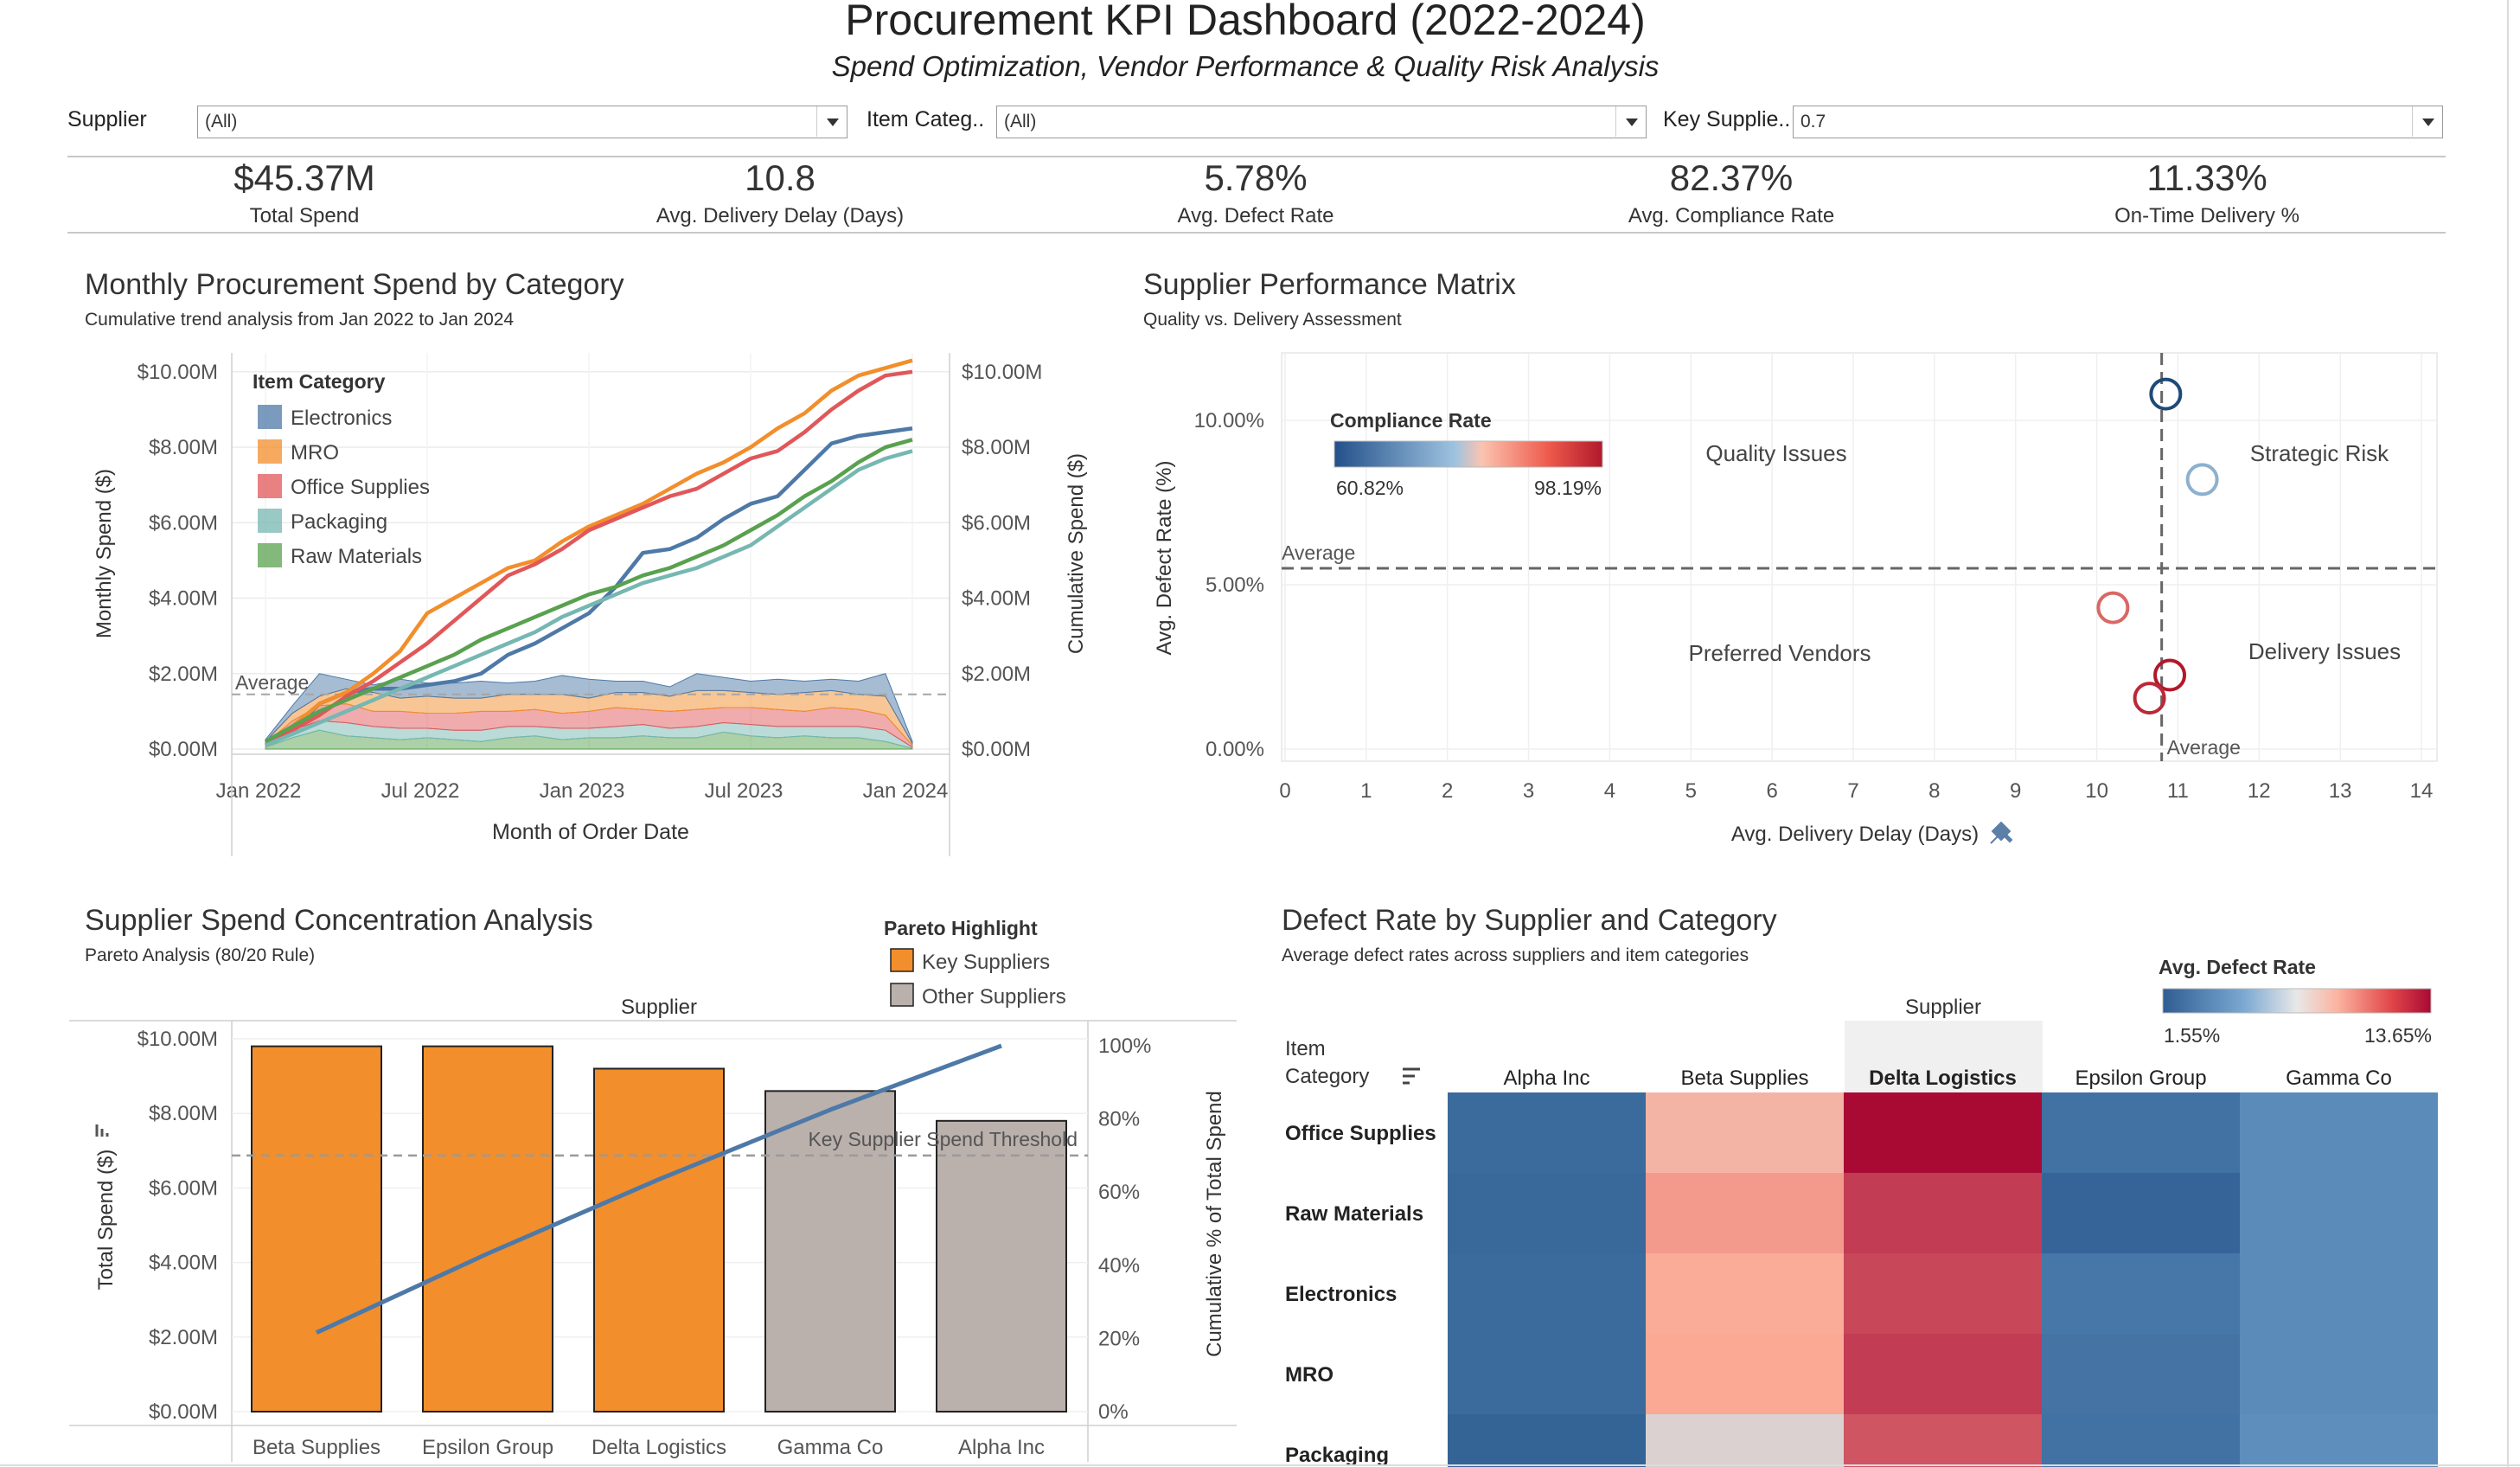 The width and height of the screenshot is (2520, 1467). I want to click on pareto-chart-title: Supplier Spend Concentration Analysis, so click(339, 920).